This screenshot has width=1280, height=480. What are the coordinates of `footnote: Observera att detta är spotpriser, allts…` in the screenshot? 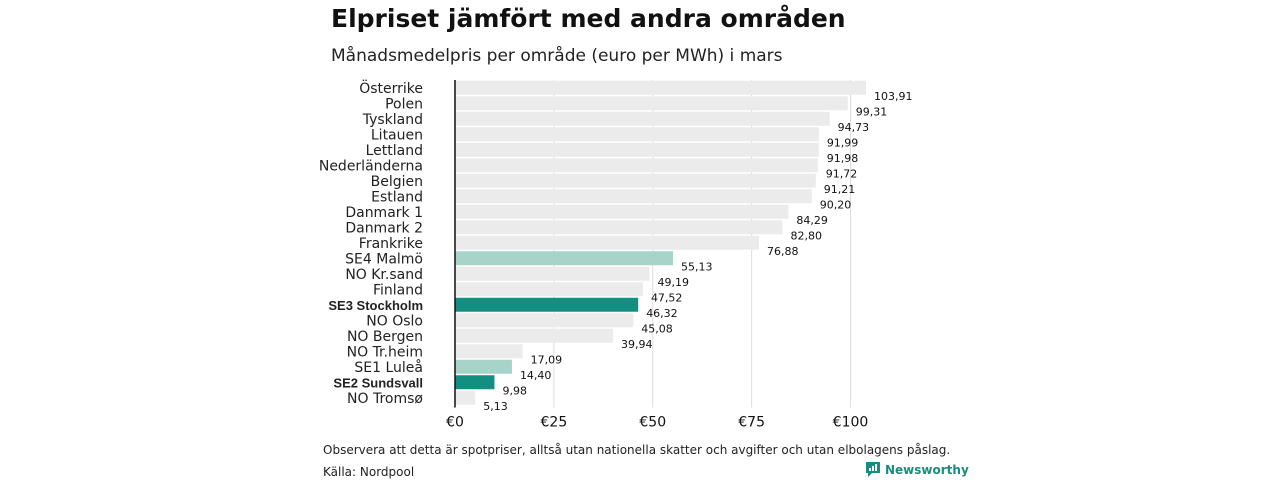 It's located at (637, 450).